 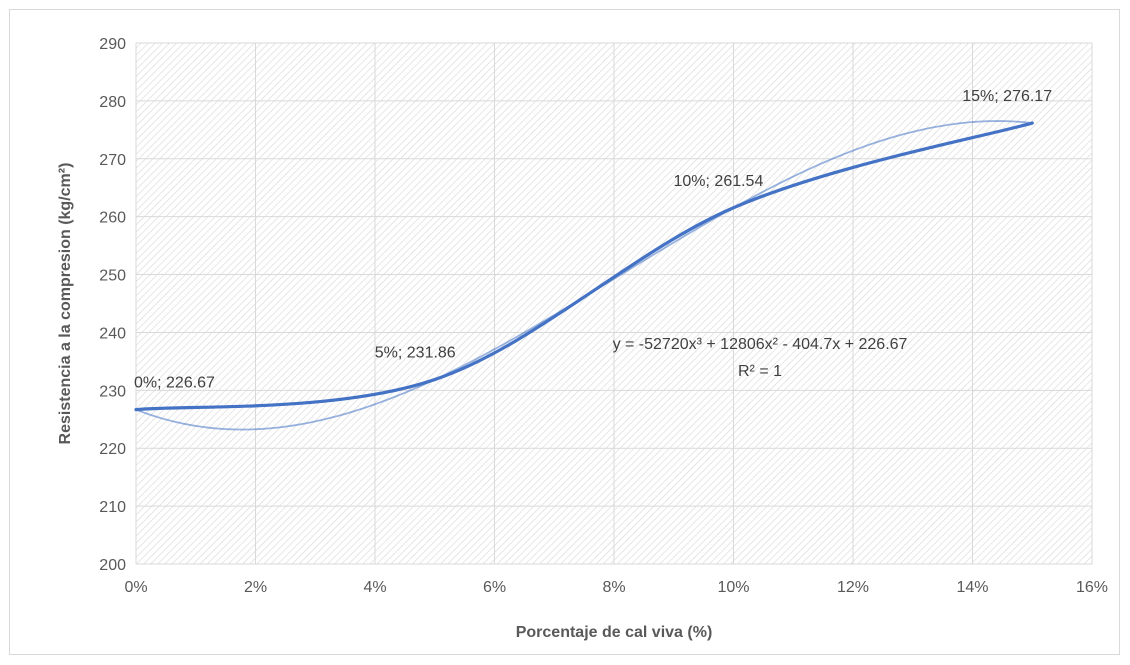 I want to click on x-tick-label: 2%, so click(x=255, y=587).